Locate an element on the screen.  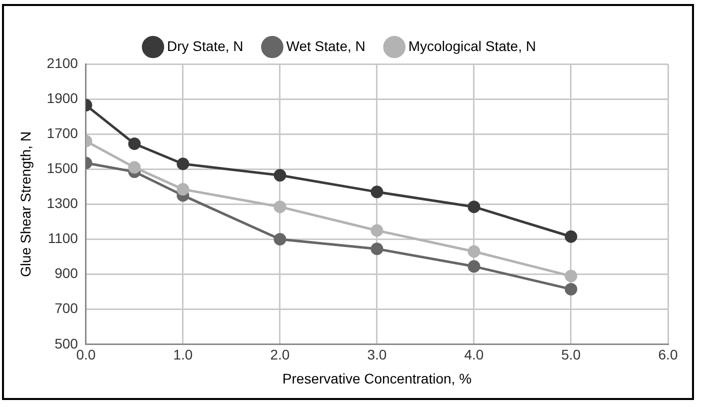
y-tick-label: 500 is located at coordinates (66, 343).